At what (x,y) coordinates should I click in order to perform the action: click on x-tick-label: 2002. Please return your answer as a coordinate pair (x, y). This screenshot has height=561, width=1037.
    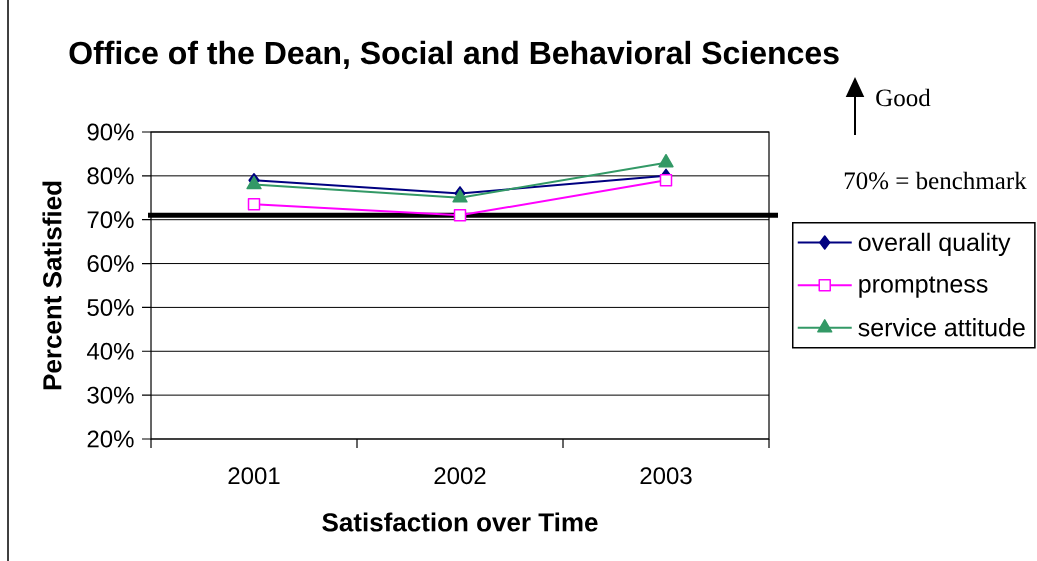
    Looking at the image, I should click on (460, 476).